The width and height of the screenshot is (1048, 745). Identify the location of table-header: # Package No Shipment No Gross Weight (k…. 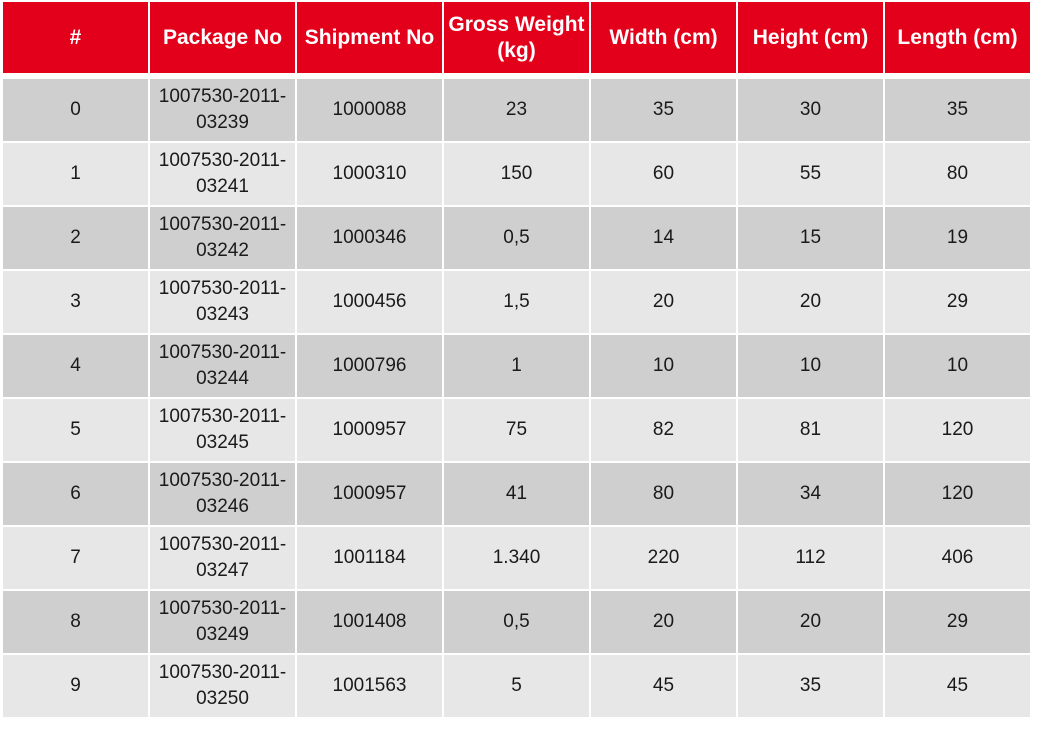
(516, 39).